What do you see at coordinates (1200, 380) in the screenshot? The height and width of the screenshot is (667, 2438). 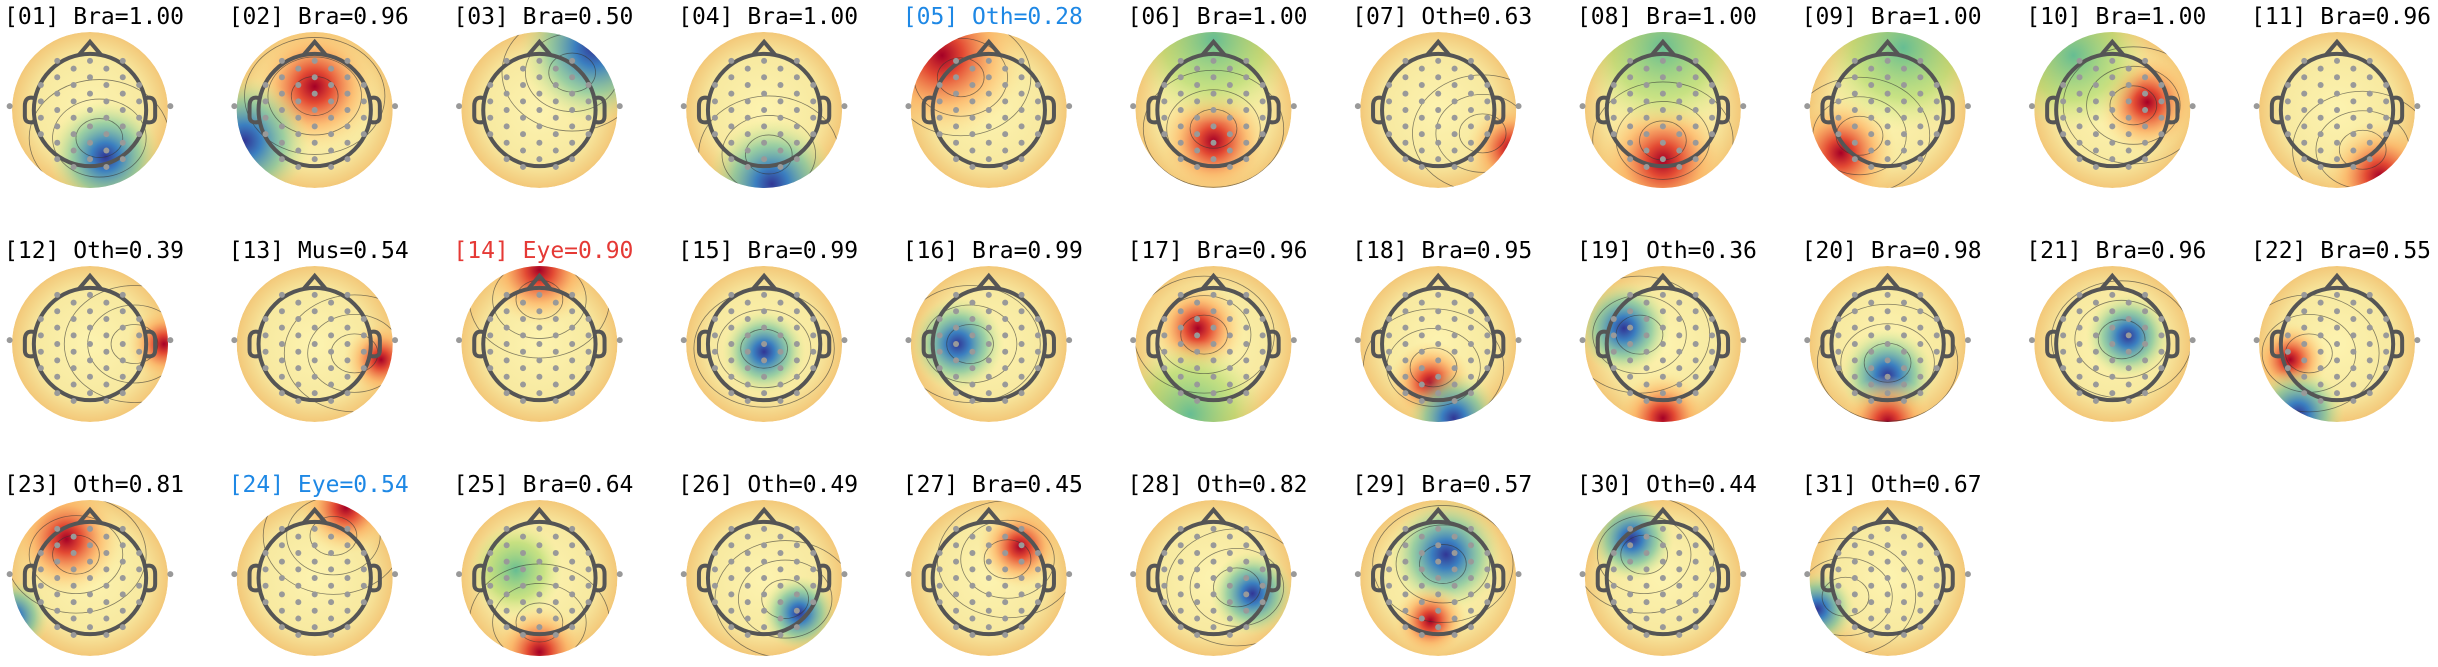 I see `map-blob` at bounding box center [1200, 380].